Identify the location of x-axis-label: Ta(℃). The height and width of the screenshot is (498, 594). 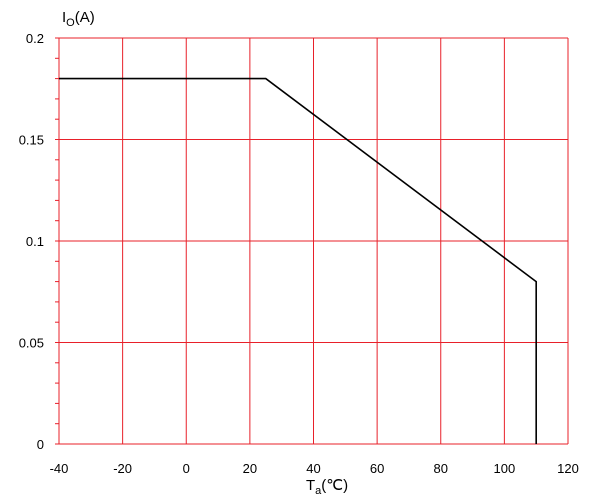
(327, 487).